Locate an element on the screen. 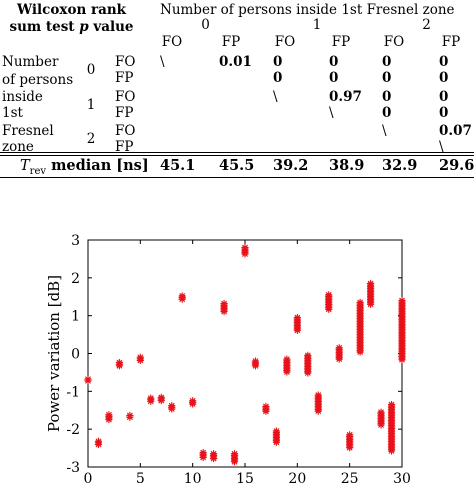  median-value: 32.9 is located at coordinates (400, 165).